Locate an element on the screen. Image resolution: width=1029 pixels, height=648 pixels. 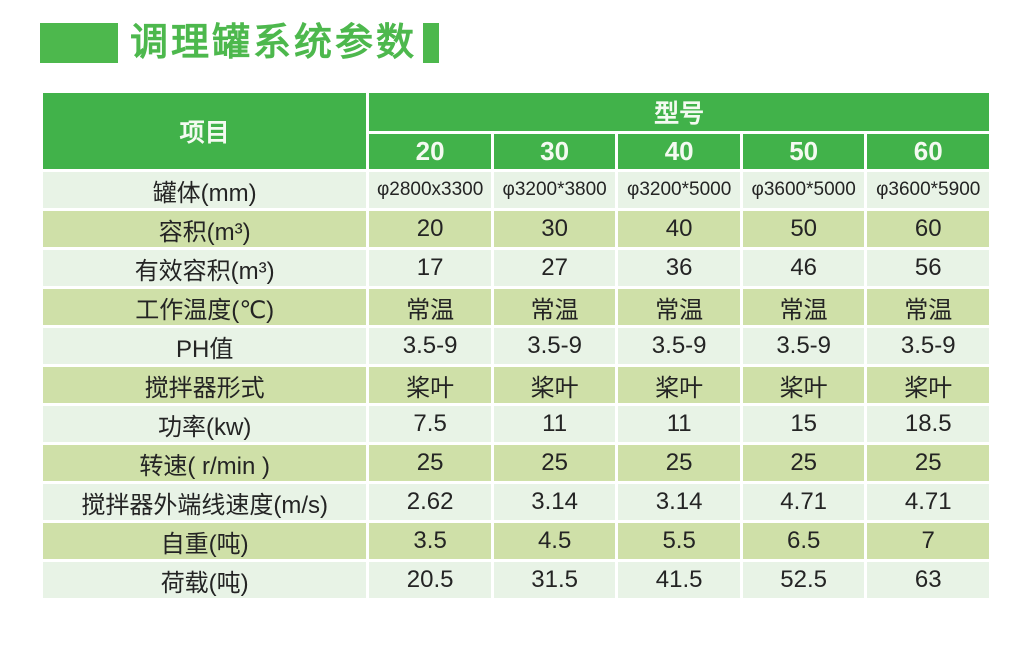
value-cell: 7 is located at coordinates (928, 541).